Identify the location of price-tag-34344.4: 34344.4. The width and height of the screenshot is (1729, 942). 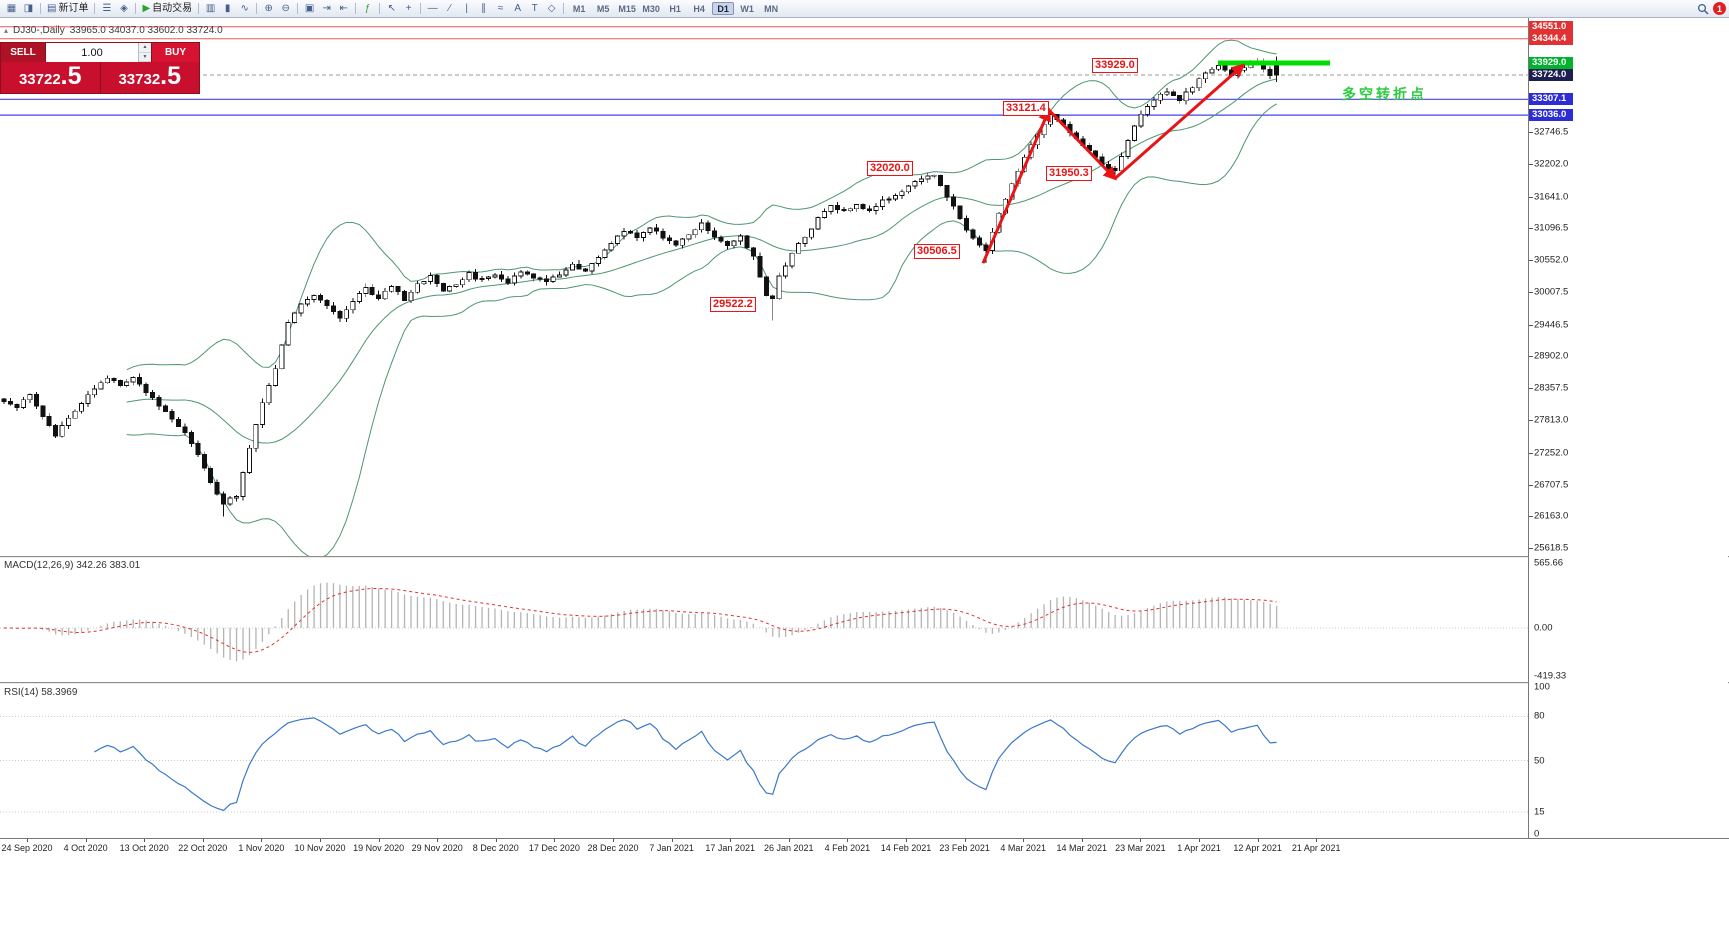
(1551, 38).